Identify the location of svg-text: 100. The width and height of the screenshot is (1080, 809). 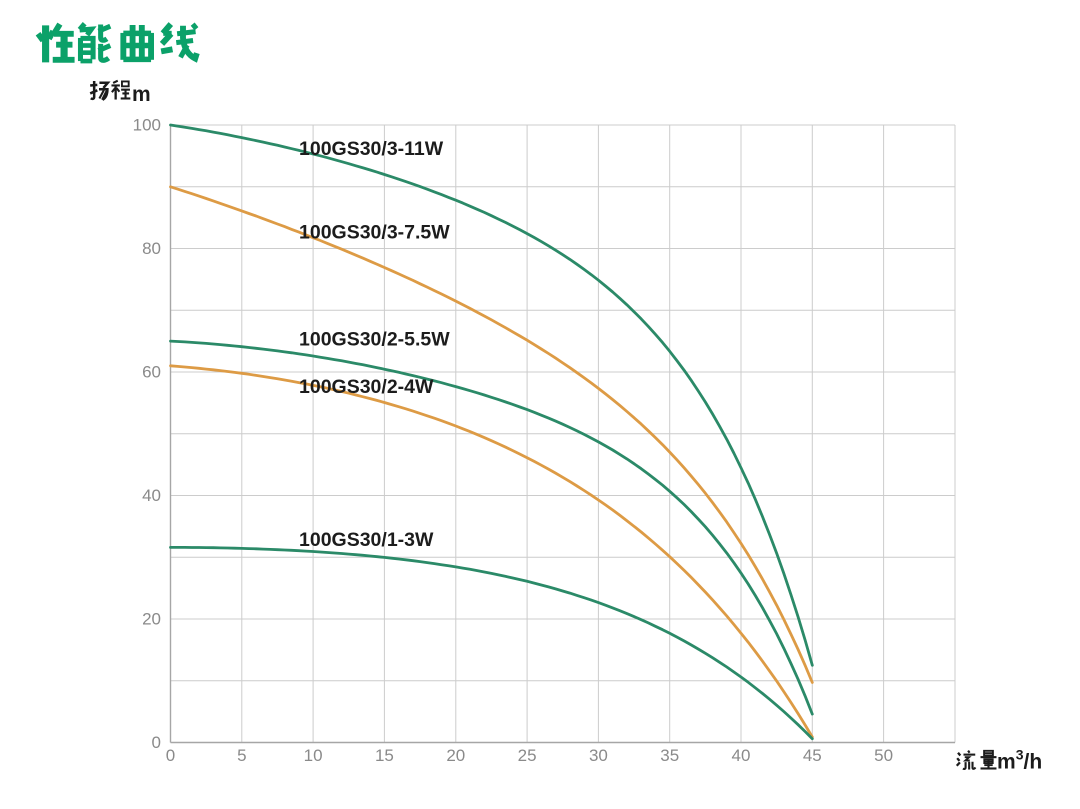
(147, 125).